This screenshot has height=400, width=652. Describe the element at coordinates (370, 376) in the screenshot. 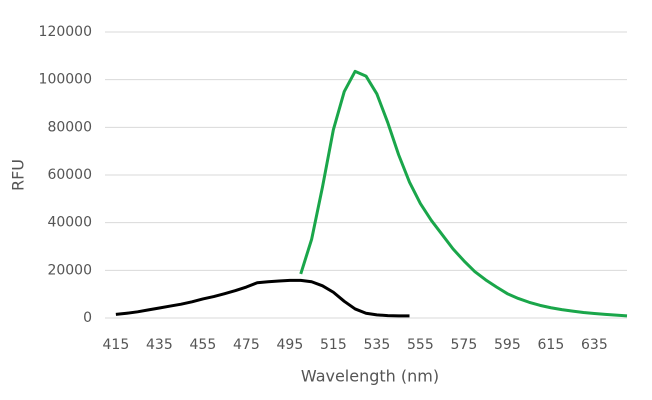

I see `x-axis-title: Wavelength (nm)` at that location.